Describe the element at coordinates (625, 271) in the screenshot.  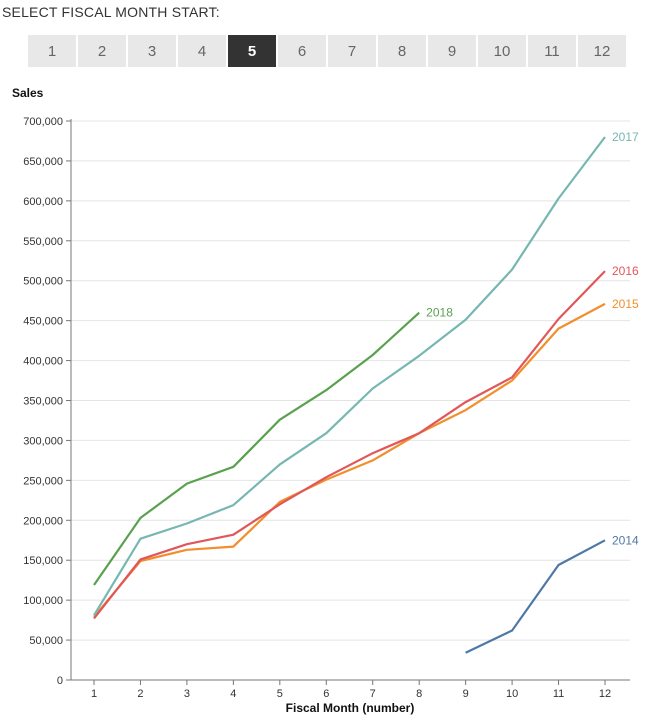
I see `series-label-2016: 2016` at that location.